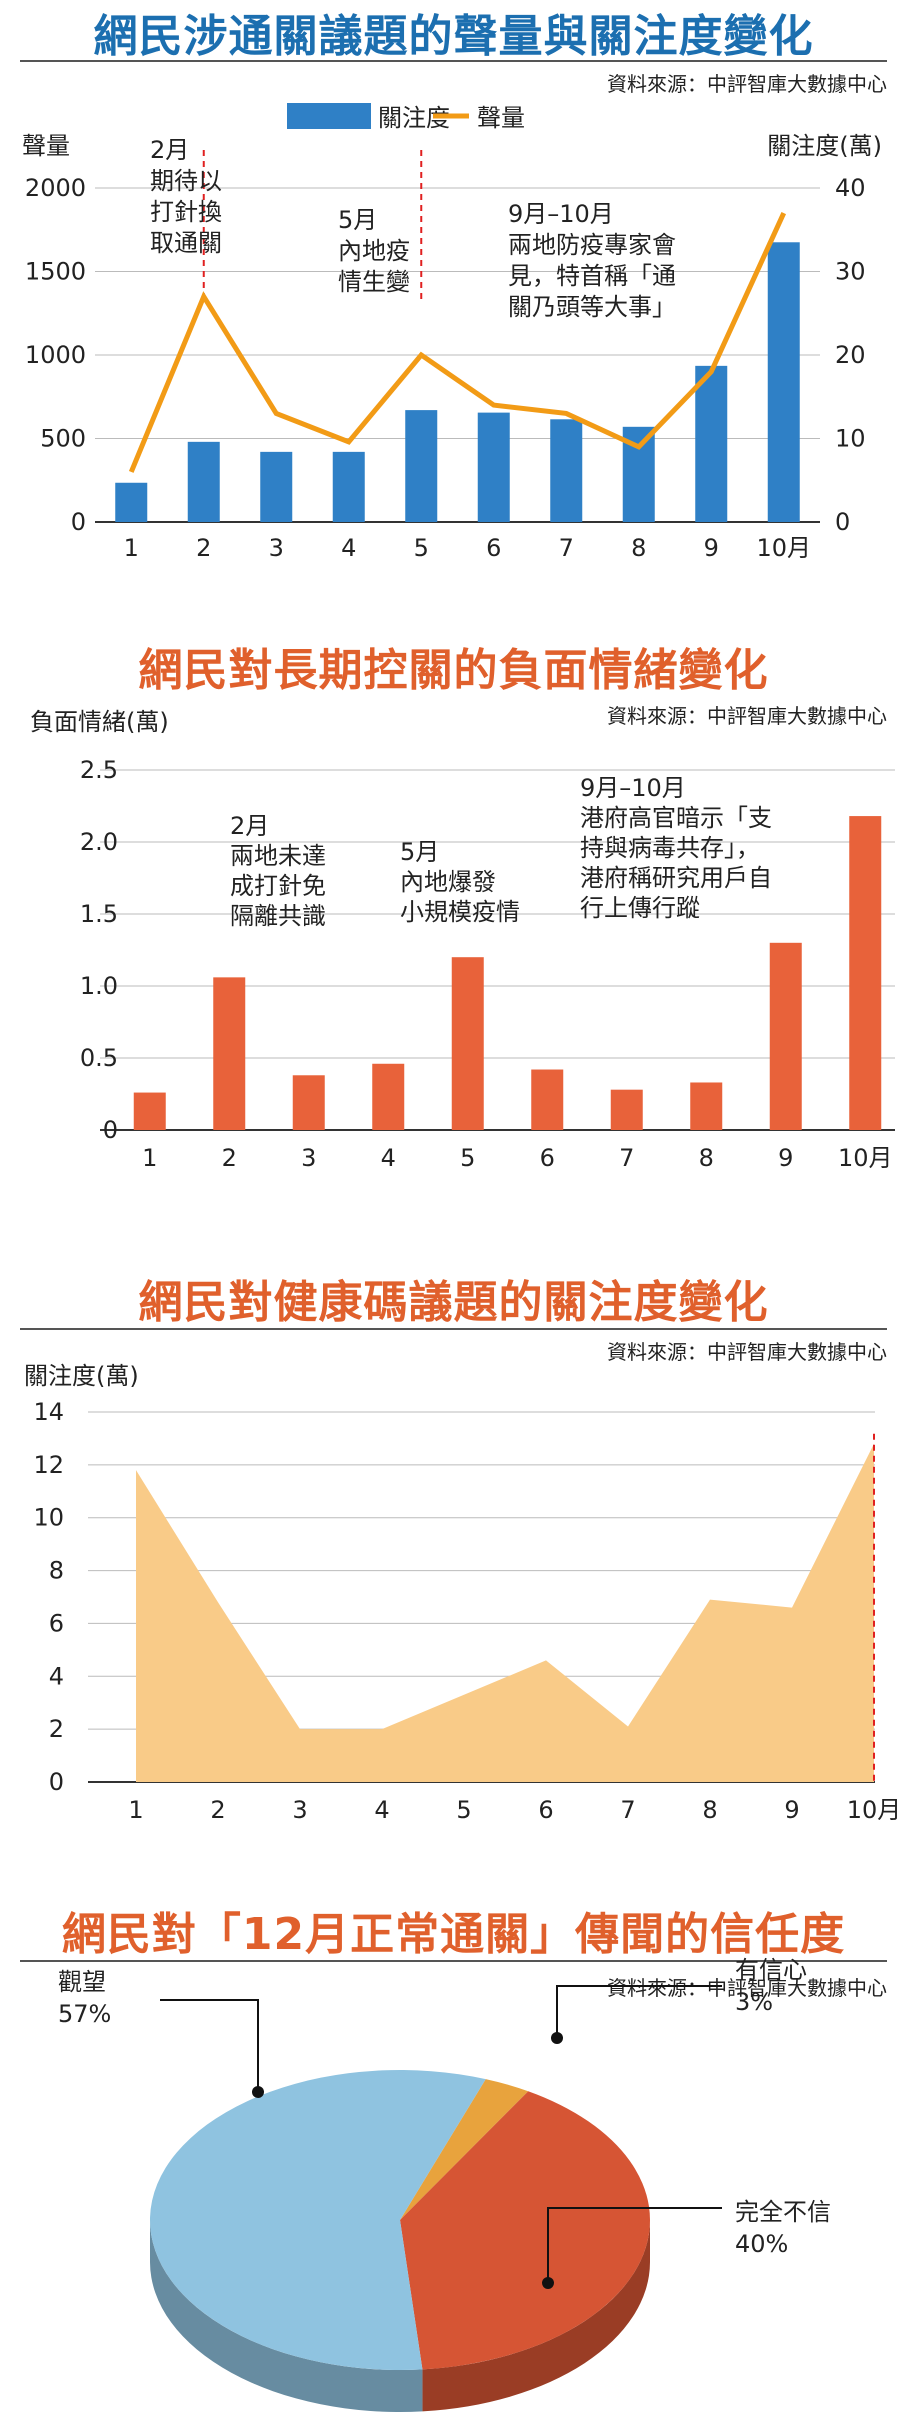 The width and height of the screenshot is (907, 2430). Describe the element at coordinates (592, 245) in the screenshot. I see `annotation-text: 兩地防疫專家會` at that location.